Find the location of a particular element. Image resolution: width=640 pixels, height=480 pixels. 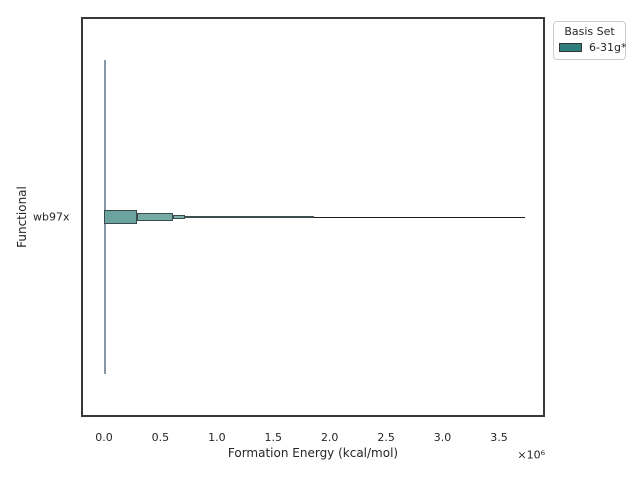

y-tick-label-wb97x: wb97x is located at coordinates (51, 217).